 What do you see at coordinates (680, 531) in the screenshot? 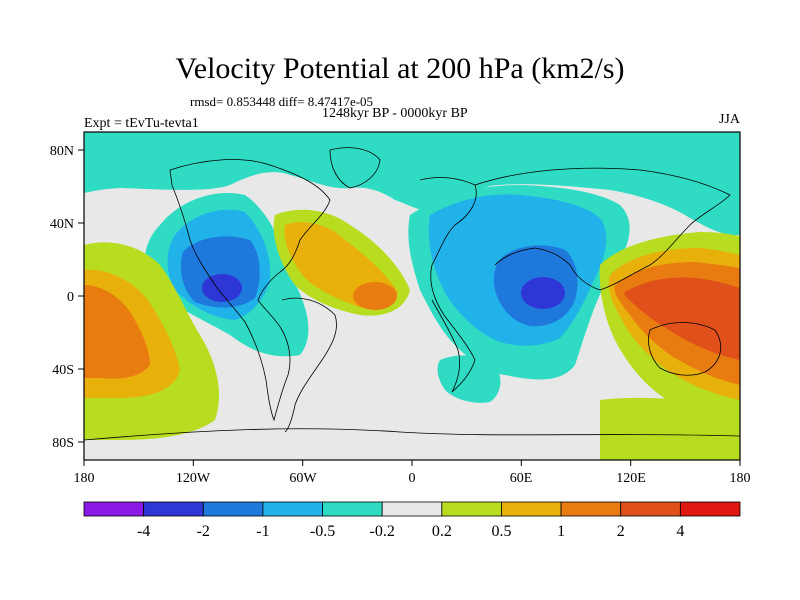
I see `colorbar-label: 4` at bounding box center [680, 531].